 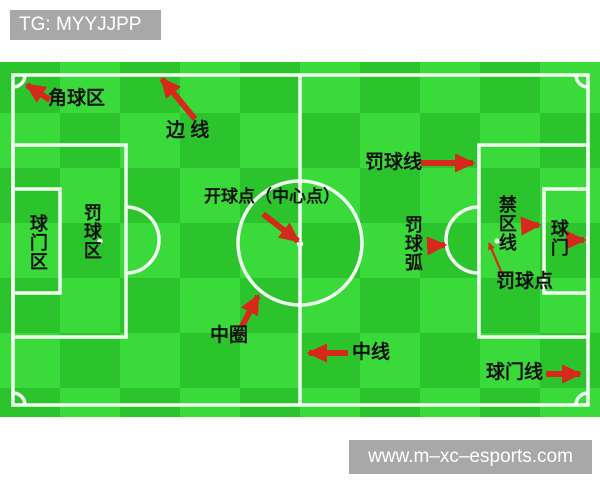 I want to click on center-circle, so click(x=300, y=243).